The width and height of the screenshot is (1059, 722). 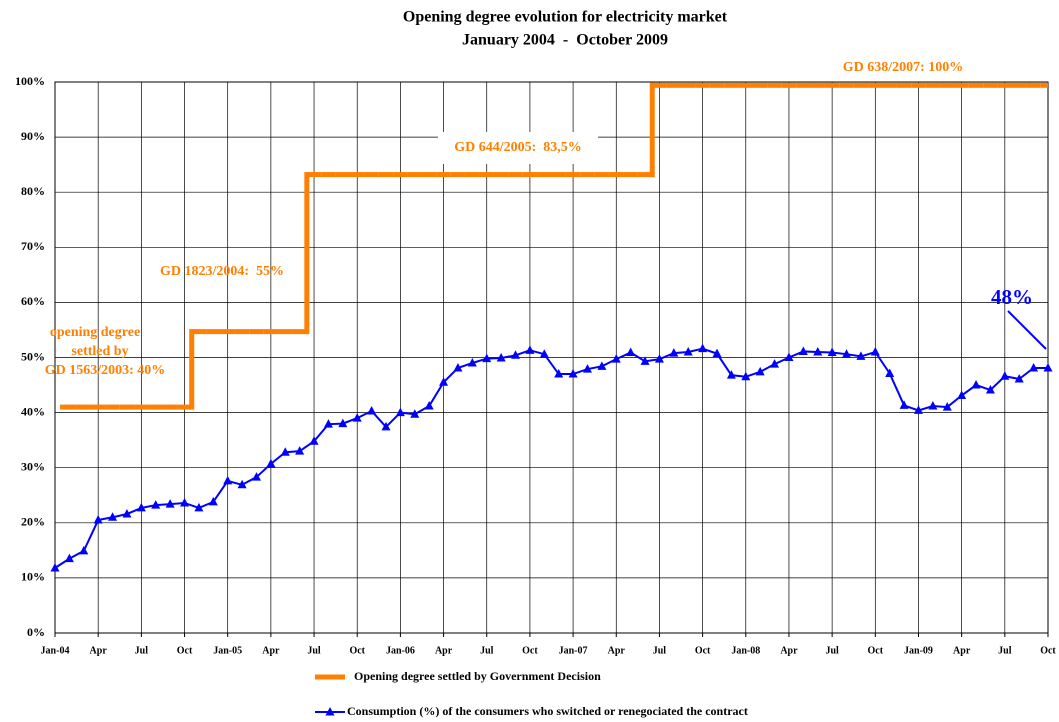 I want to click on y-tick-label: 80%, so click(x=33, y=191).